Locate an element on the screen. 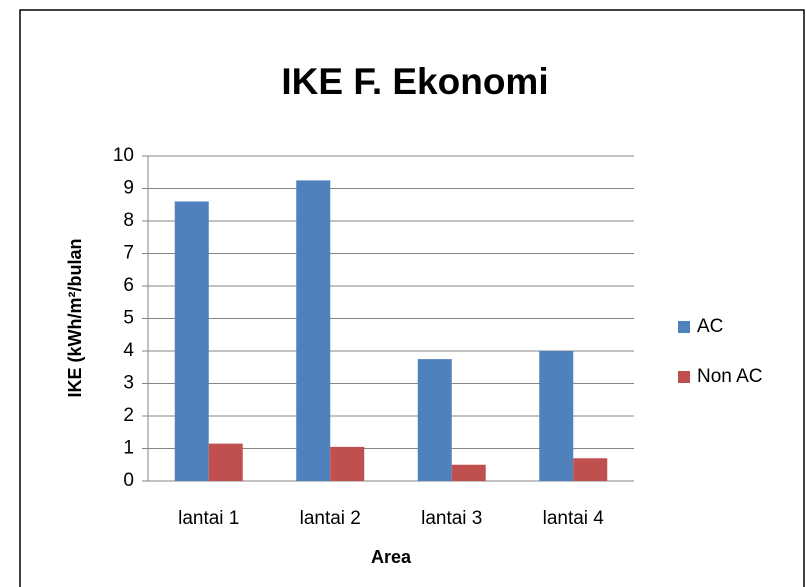  y-tick-label: 3 is located at coordinates (128, 383).